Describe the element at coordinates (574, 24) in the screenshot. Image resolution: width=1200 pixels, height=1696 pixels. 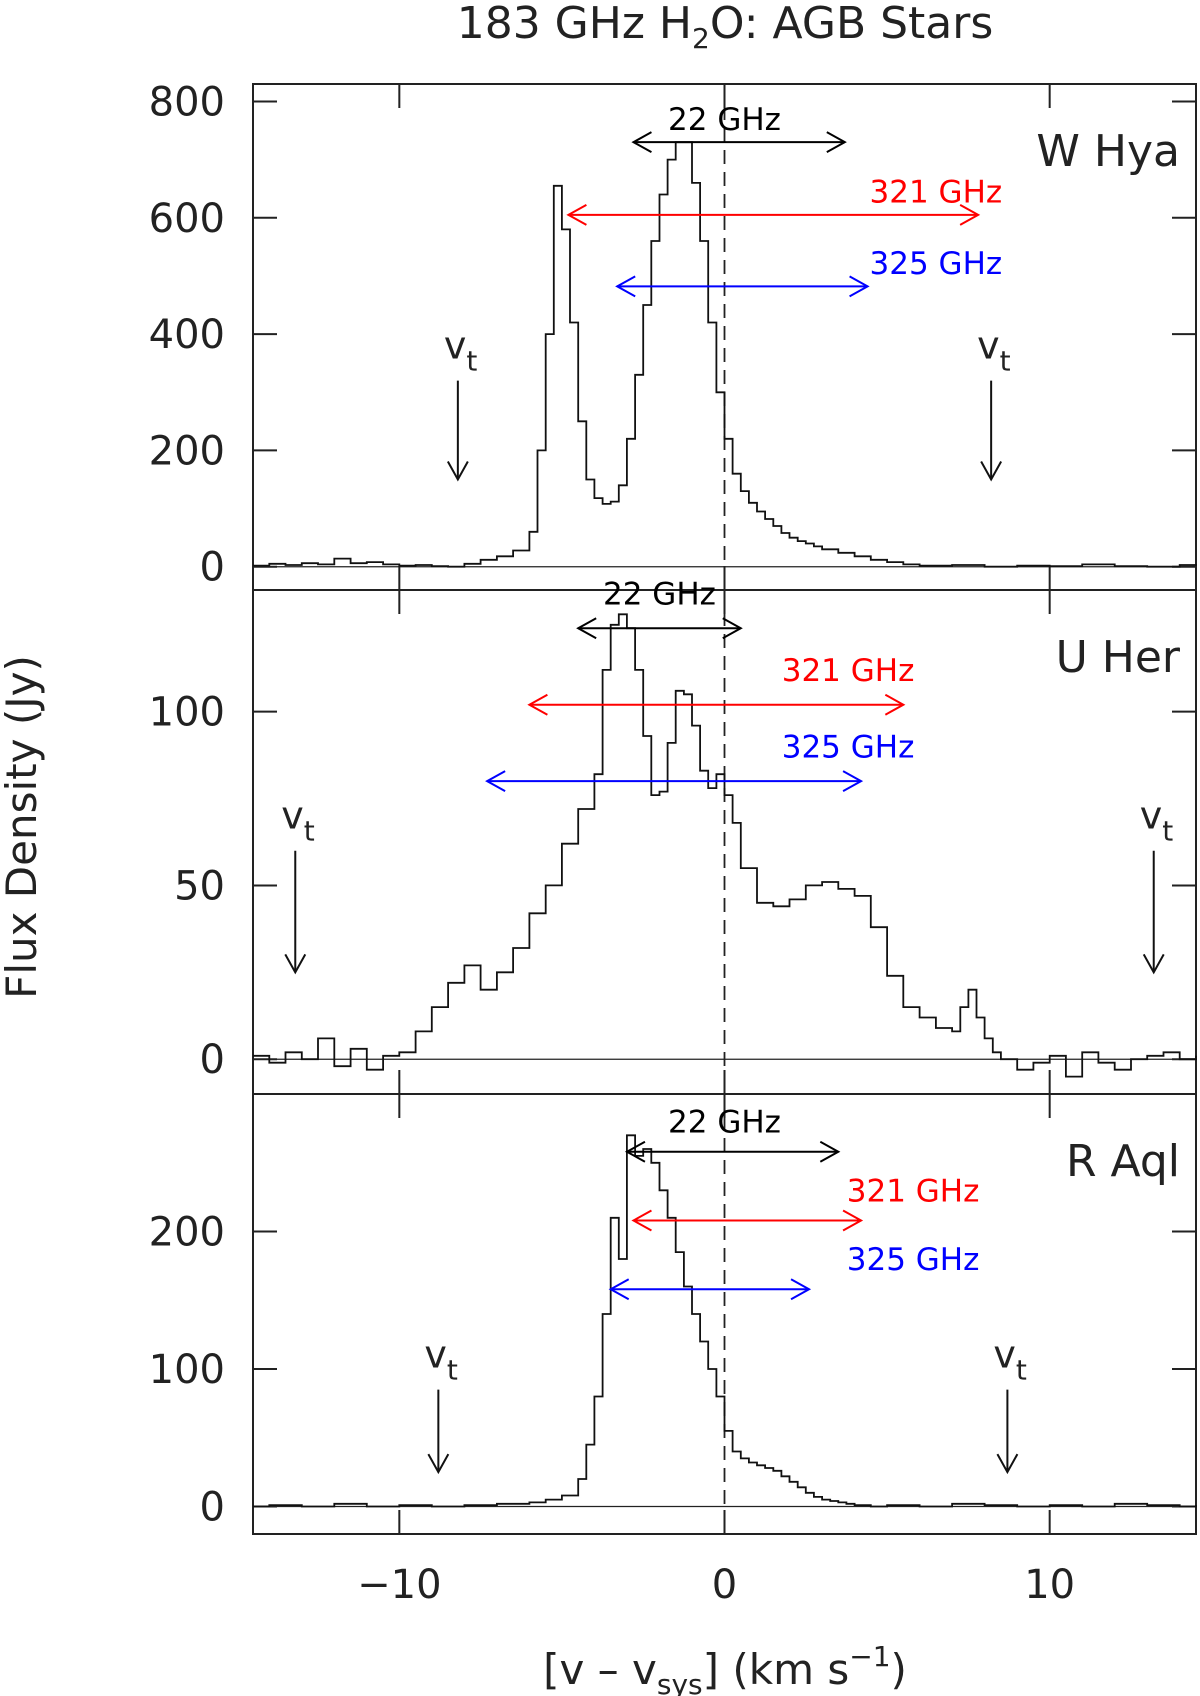
I see `title-main: 183 GHz H` at that location.